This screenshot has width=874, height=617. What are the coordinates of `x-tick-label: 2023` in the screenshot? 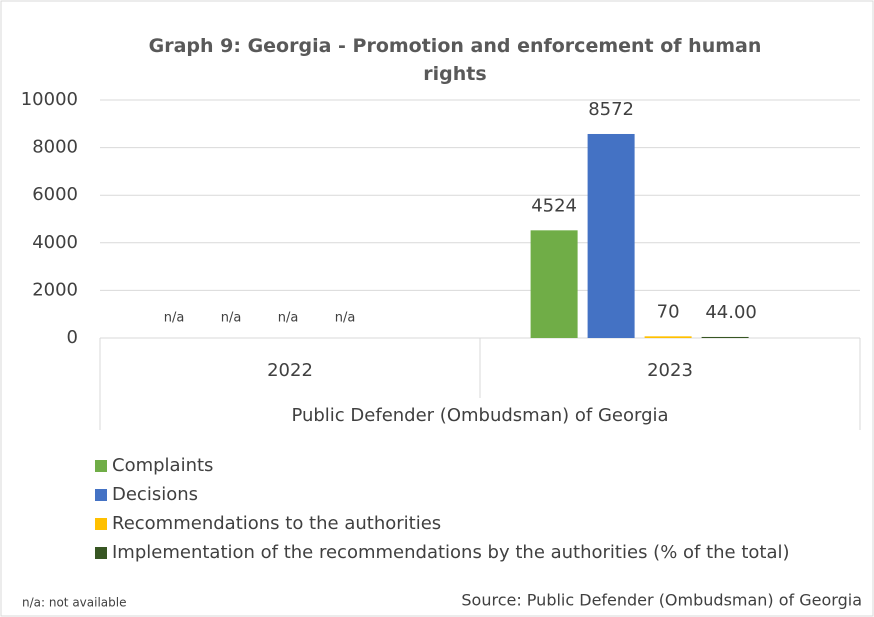 It's located at (670, 370).